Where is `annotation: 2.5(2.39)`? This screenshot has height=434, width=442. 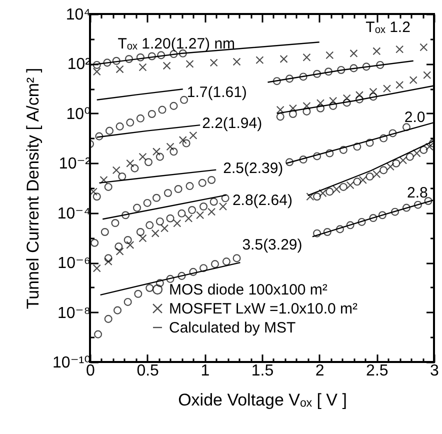
annotation: 2.5(2.39) is located at coordinates (253, 168).